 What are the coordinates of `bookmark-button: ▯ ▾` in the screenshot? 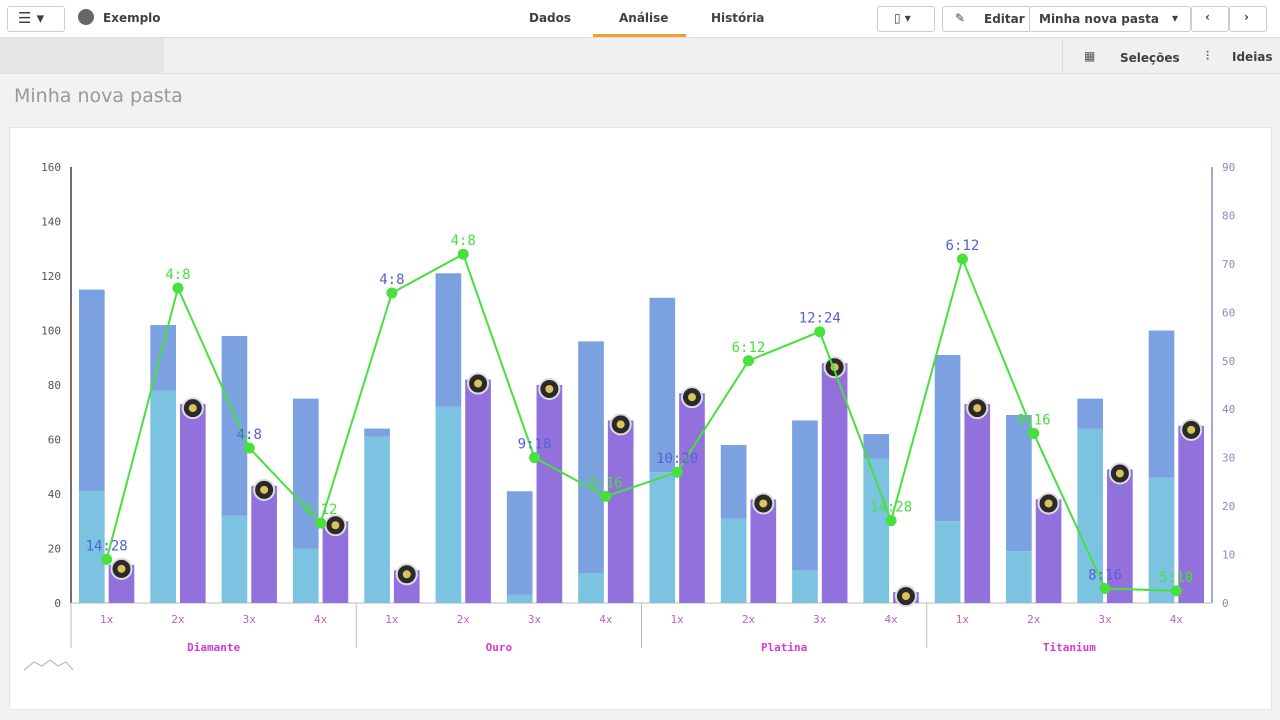 It's located at (906, 19).